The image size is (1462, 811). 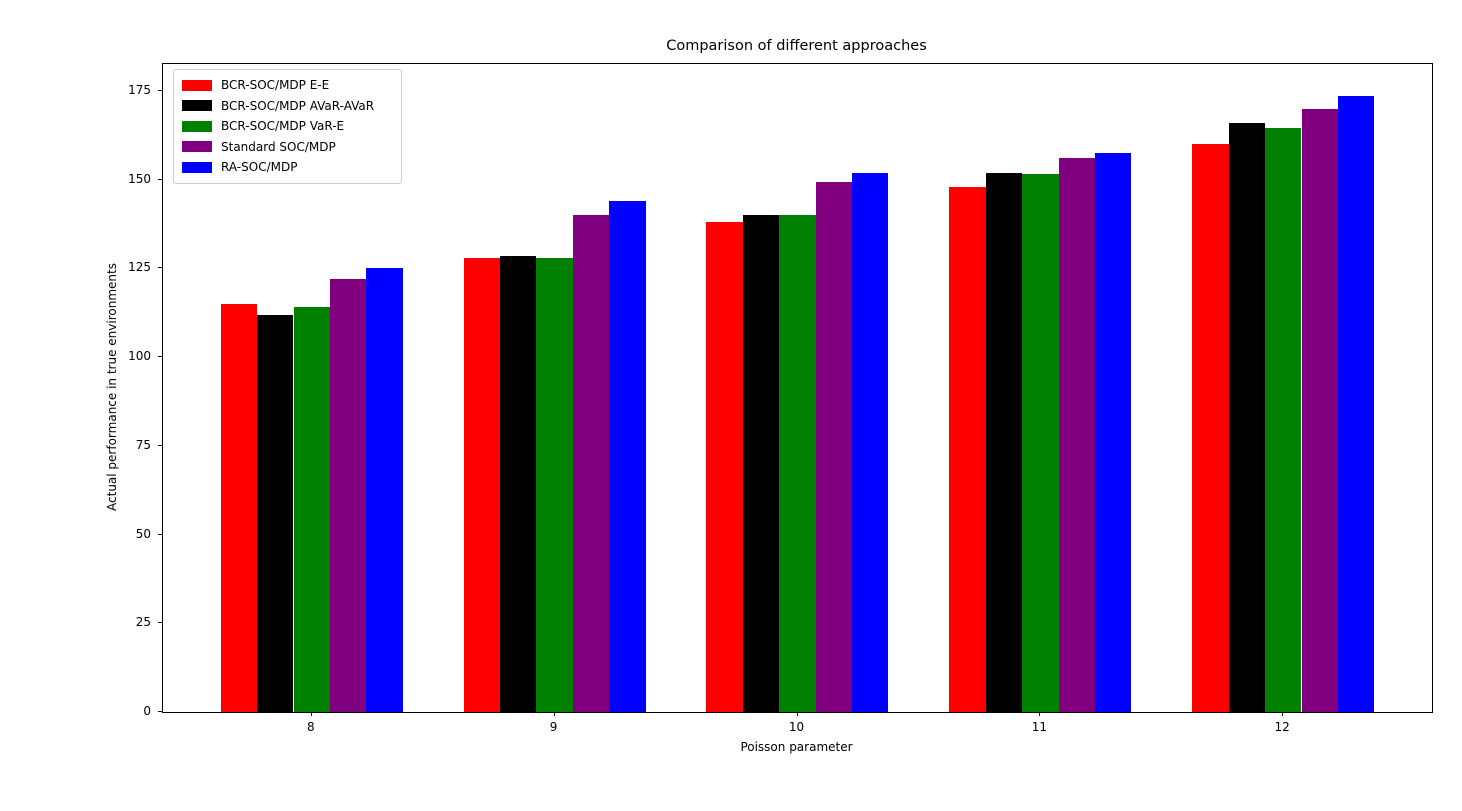 What do you see at coordinates (143, 444) in the screenshot?
I see `y-tick-label: 75` at bounding box center [143, 444].